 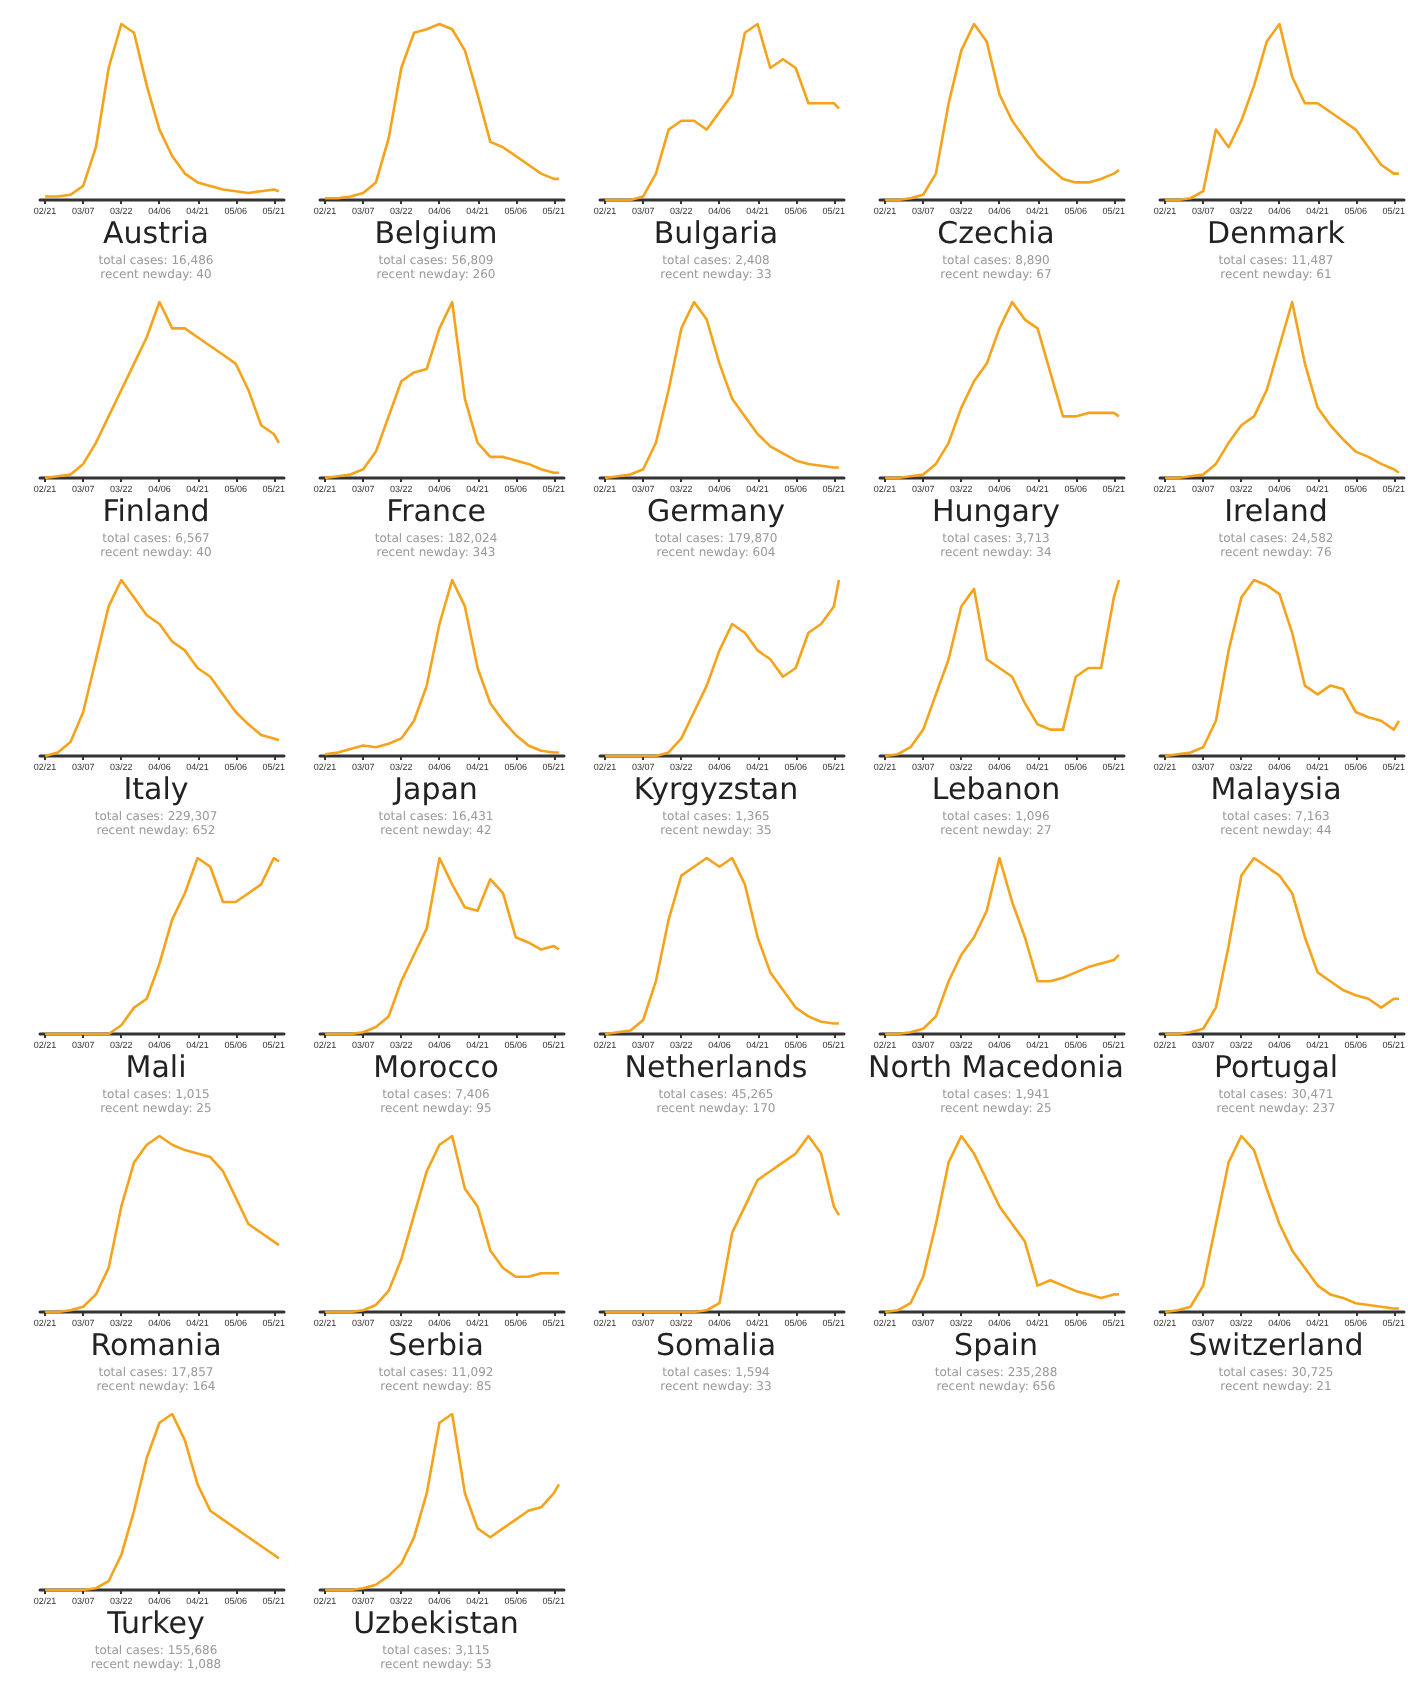 What do you see at coordinates (435, 789) in the screenshot?
I see `text: Japan` at bounding box center [435, 789].